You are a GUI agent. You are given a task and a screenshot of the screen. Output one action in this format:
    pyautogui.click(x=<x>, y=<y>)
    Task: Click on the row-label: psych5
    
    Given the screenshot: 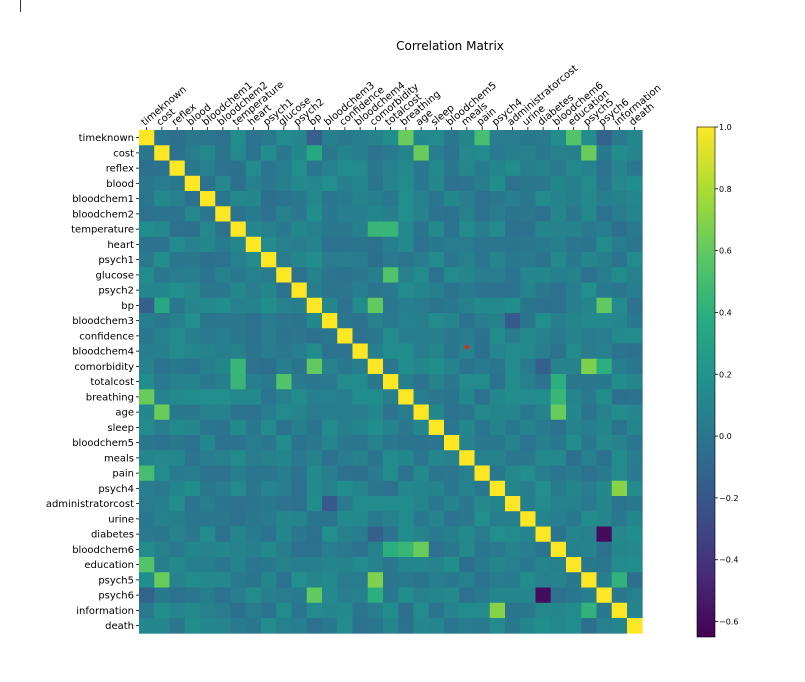 What is the action you would take?
    pyautogui.click(x=116, y=580)
    